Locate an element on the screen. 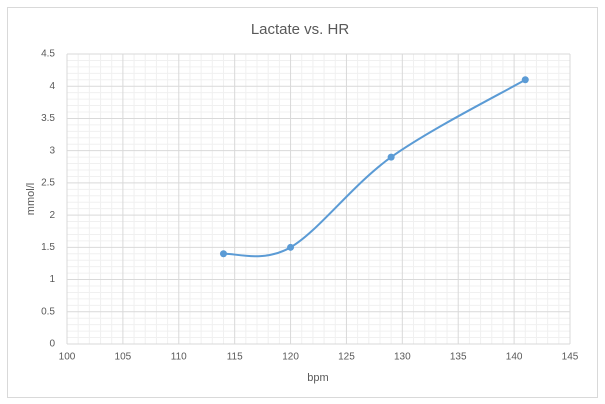 This screenshot has height=404, width=605. x-tick-label: 145 is located at coordinates (570, 357).